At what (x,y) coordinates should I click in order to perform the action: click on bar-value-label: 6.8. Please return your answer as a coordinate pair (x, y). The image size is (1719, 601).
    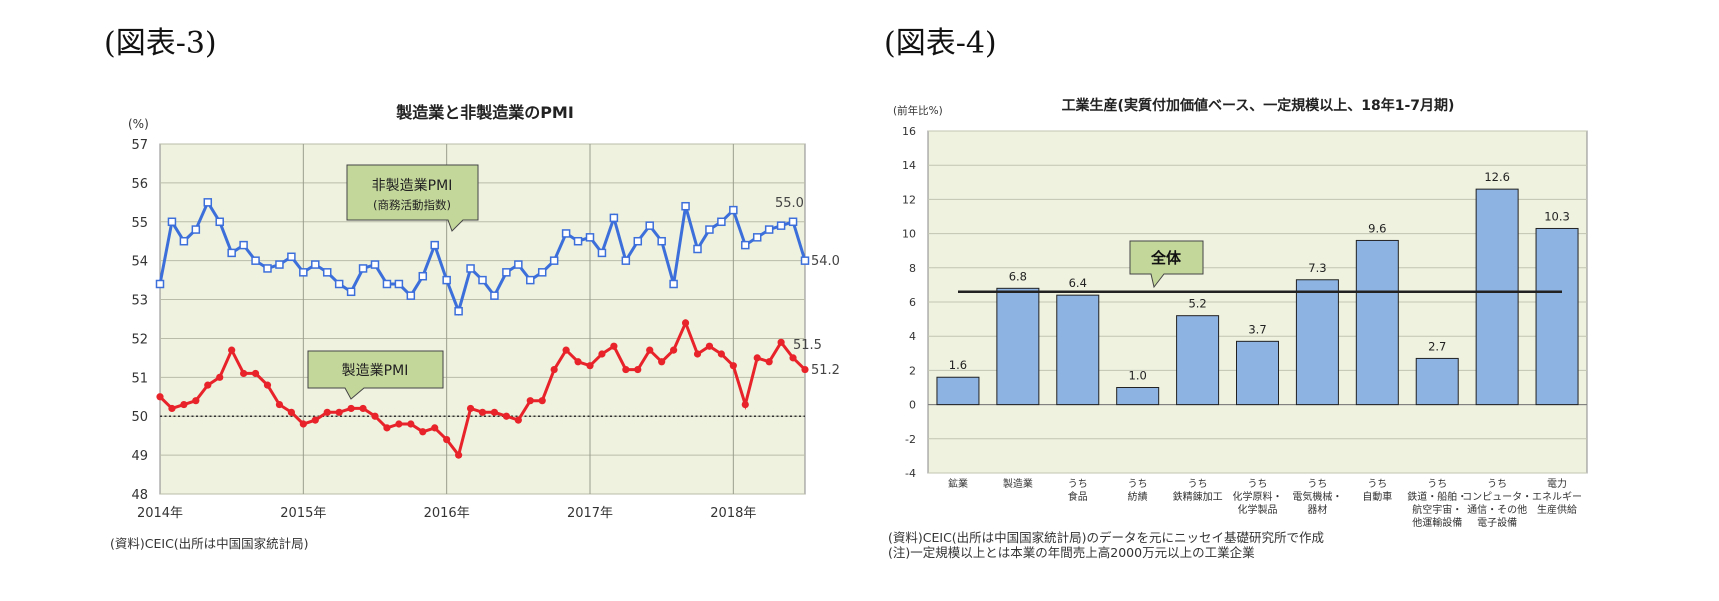
    Looking at the image, I should click on (1018, 276).